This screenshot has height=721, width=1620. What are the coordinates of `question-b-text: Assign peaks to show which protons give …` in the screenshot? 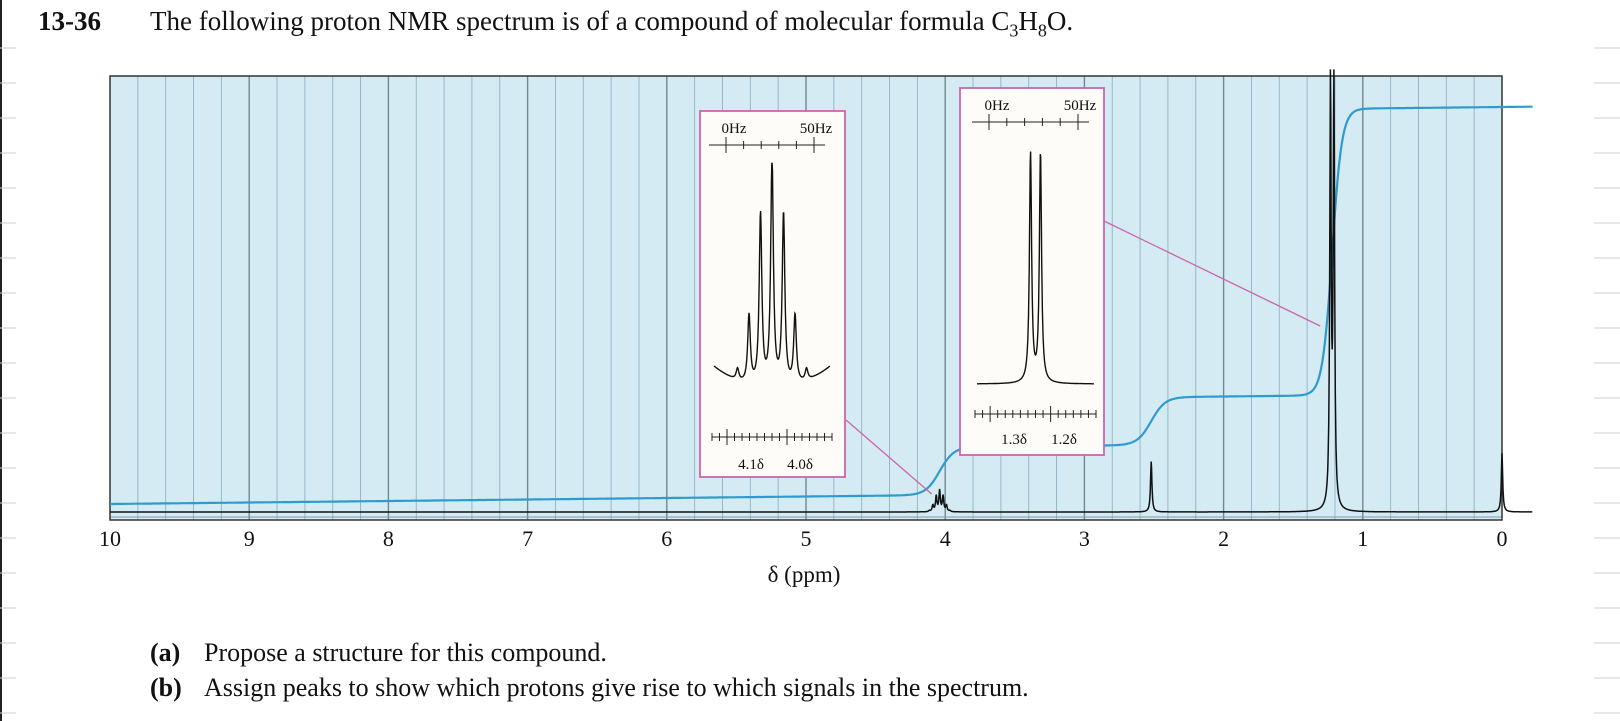 It's located at (616, 687).